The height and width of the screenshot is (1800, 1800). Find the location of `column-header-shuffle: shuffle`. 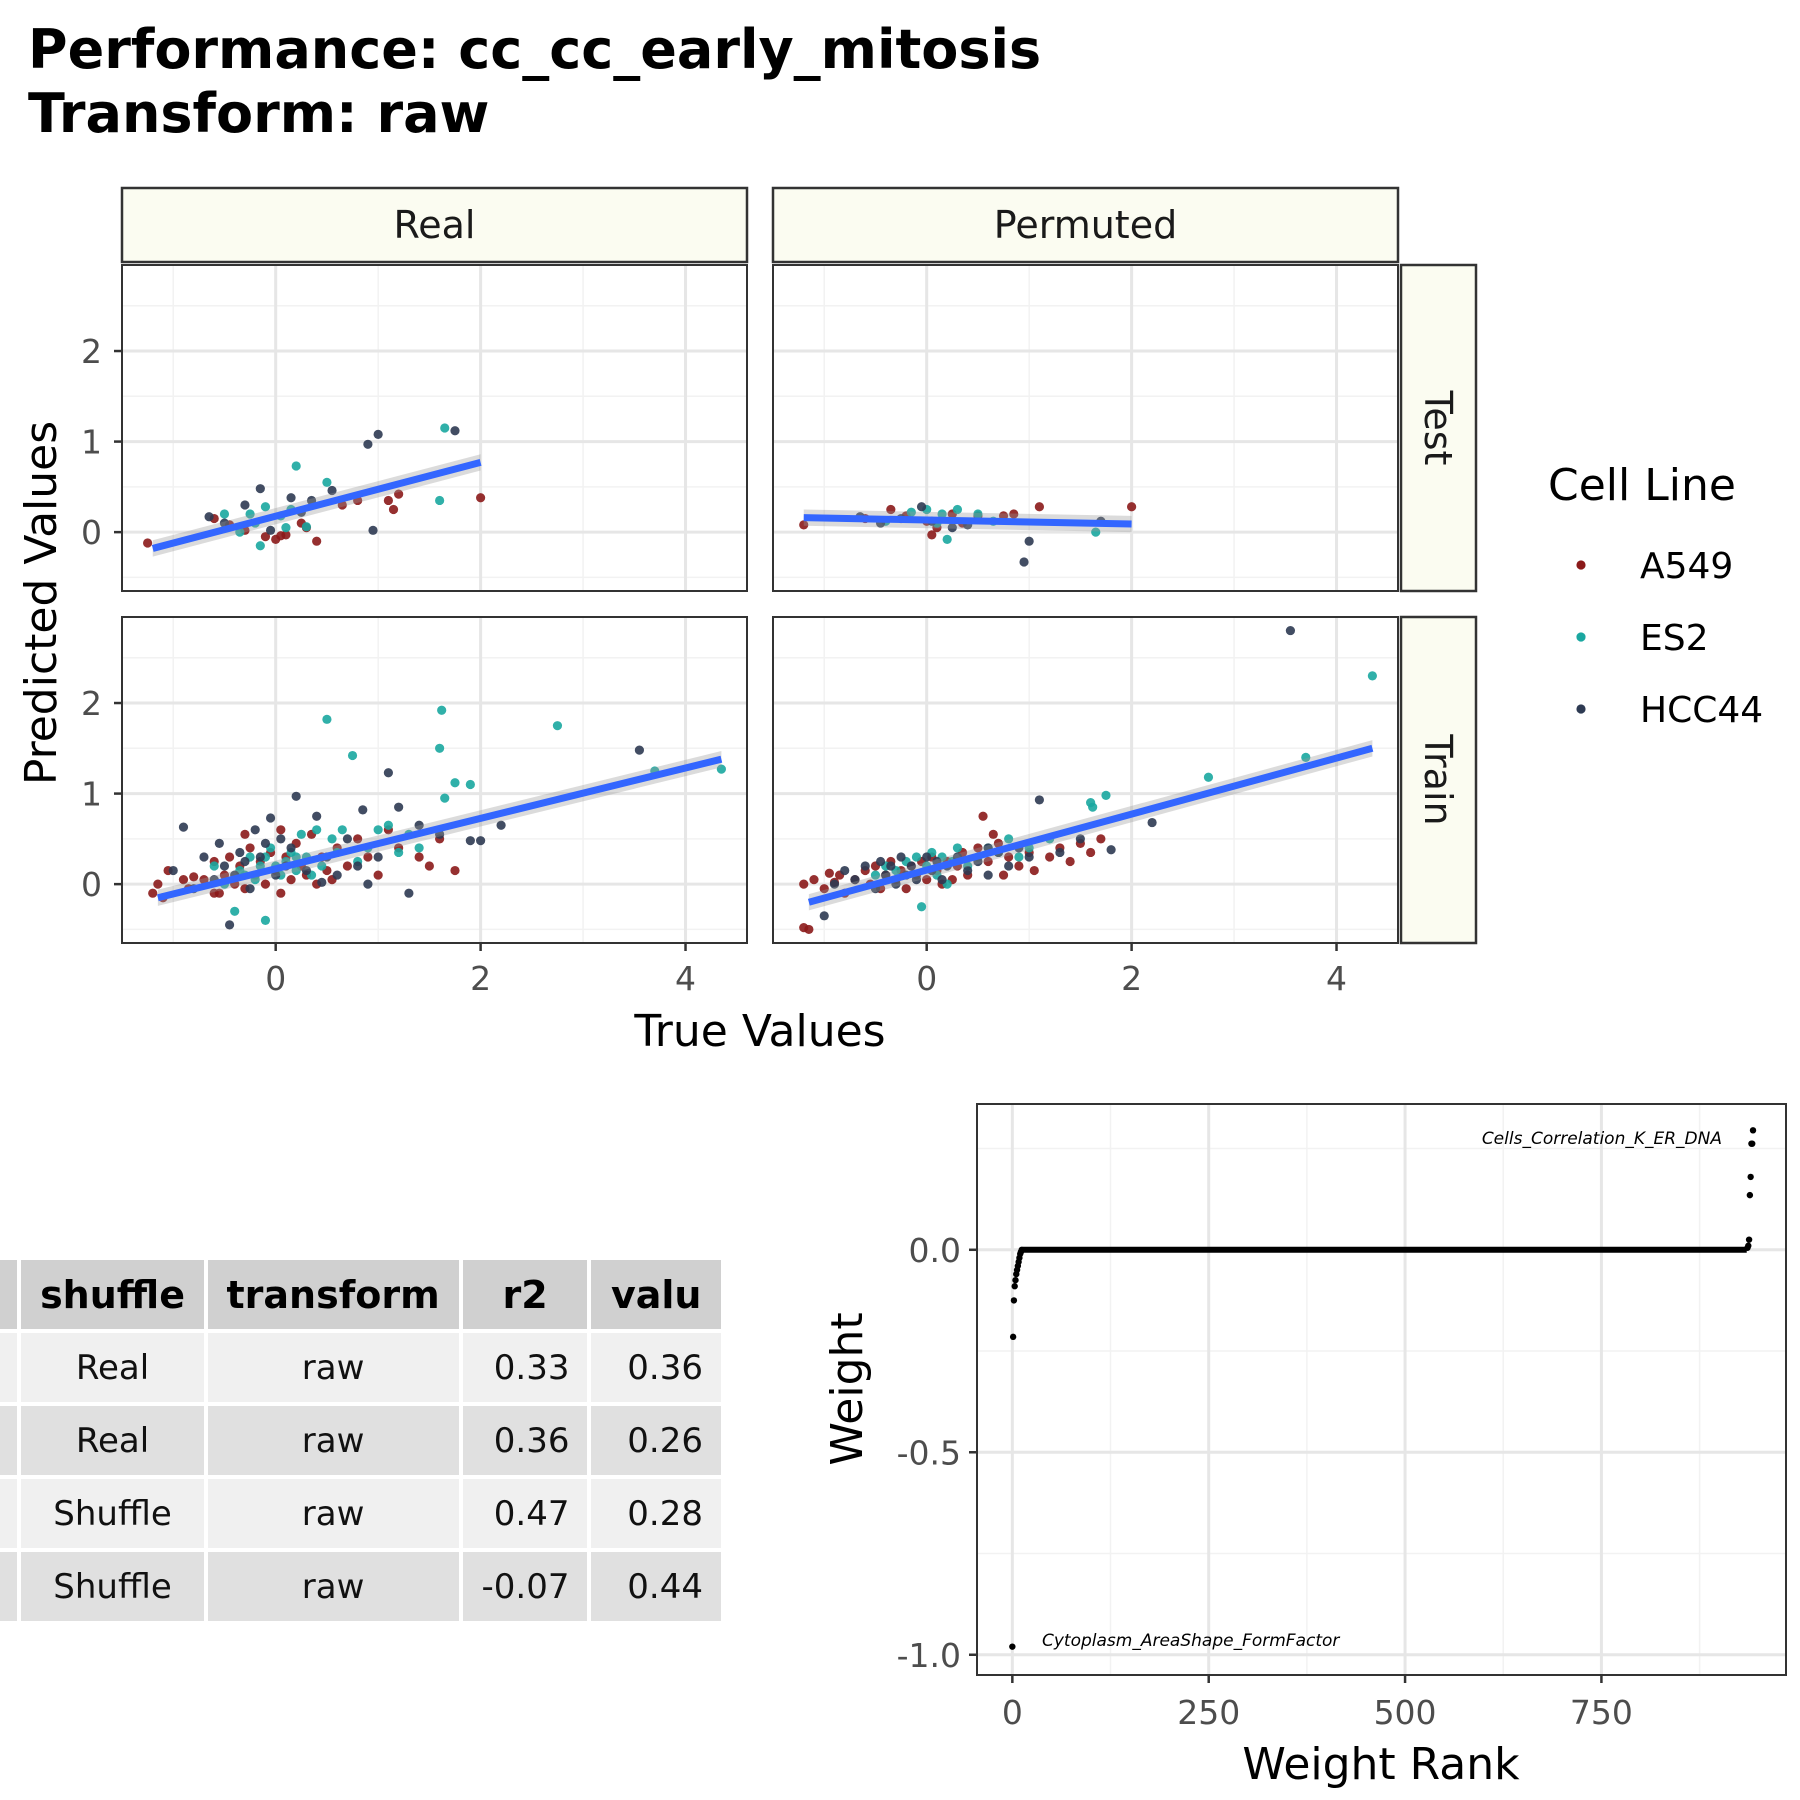

column-header-shuffle: shuffle is located at coordinates (112, 1294).